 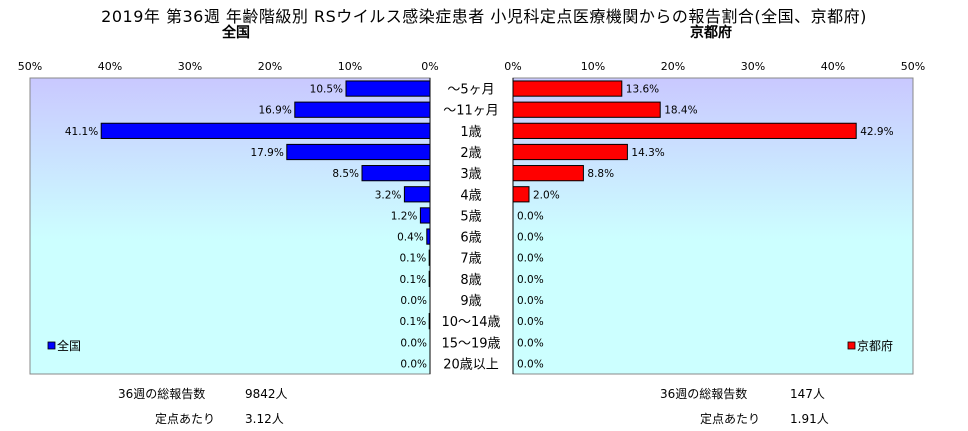 I want to click on national-tick-label: 10%, so click(x=350, y=66).